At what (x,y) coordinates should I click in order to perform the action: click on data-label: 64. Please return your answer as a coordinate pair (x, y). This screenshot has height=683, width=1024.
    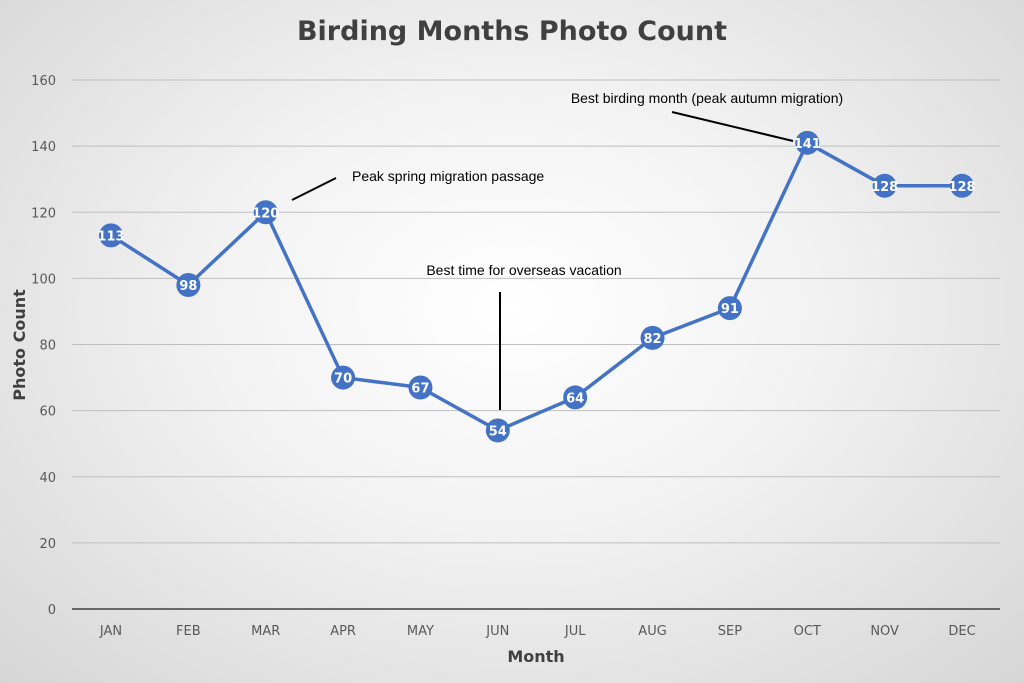
    Looking at the image, I should click on (575, 398).